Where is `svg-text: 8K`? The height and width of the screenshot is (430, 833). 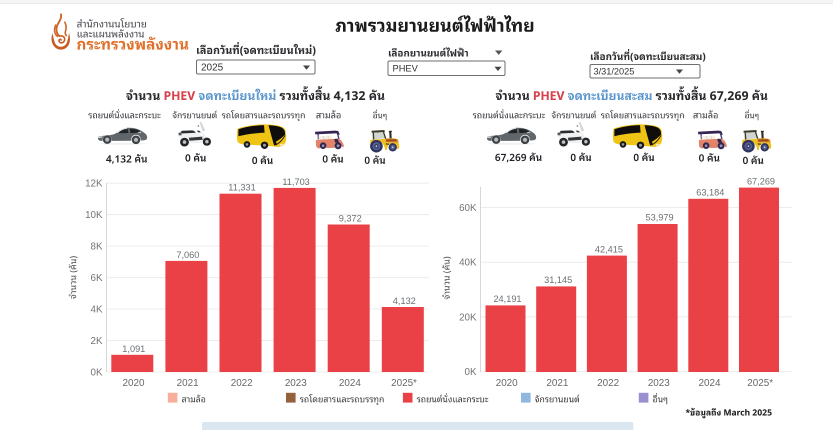 svg-text: 8K is located at coordinates (97, 247).